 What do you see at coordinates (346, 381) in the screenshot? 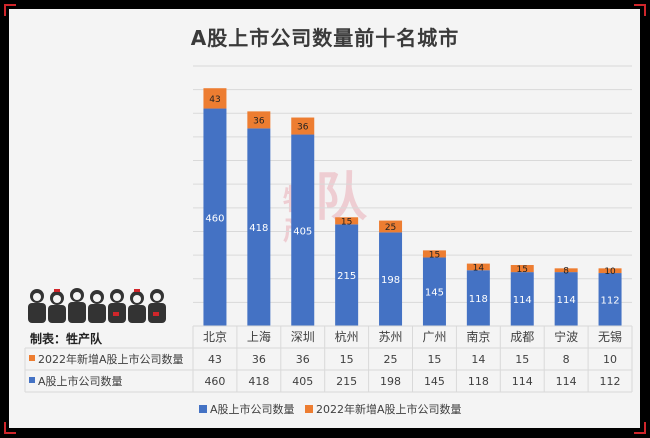
I see `table-cell: 215` at bounding box center [346, 381].